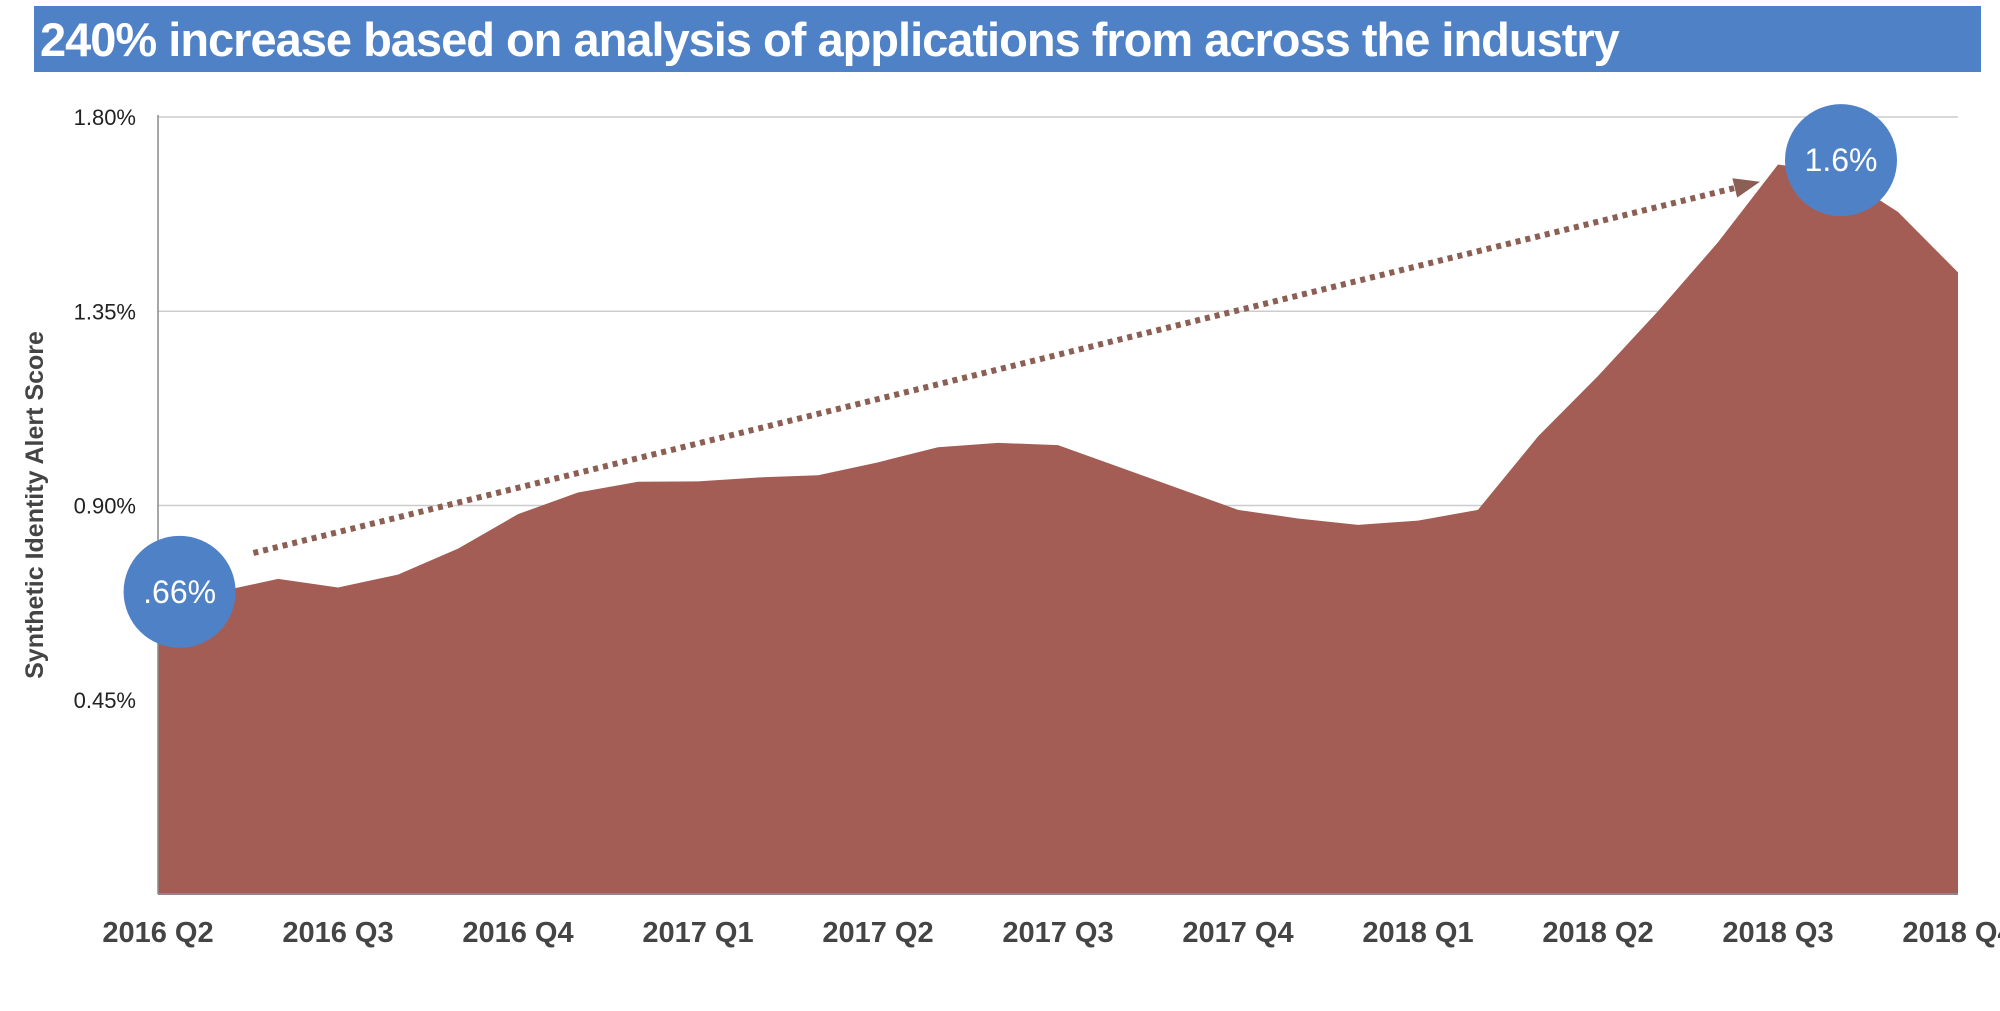 The height and width of the screenshot is (1011, 2000). I want to click on x-tick-label: 2017 Q2, so click(877, 933).